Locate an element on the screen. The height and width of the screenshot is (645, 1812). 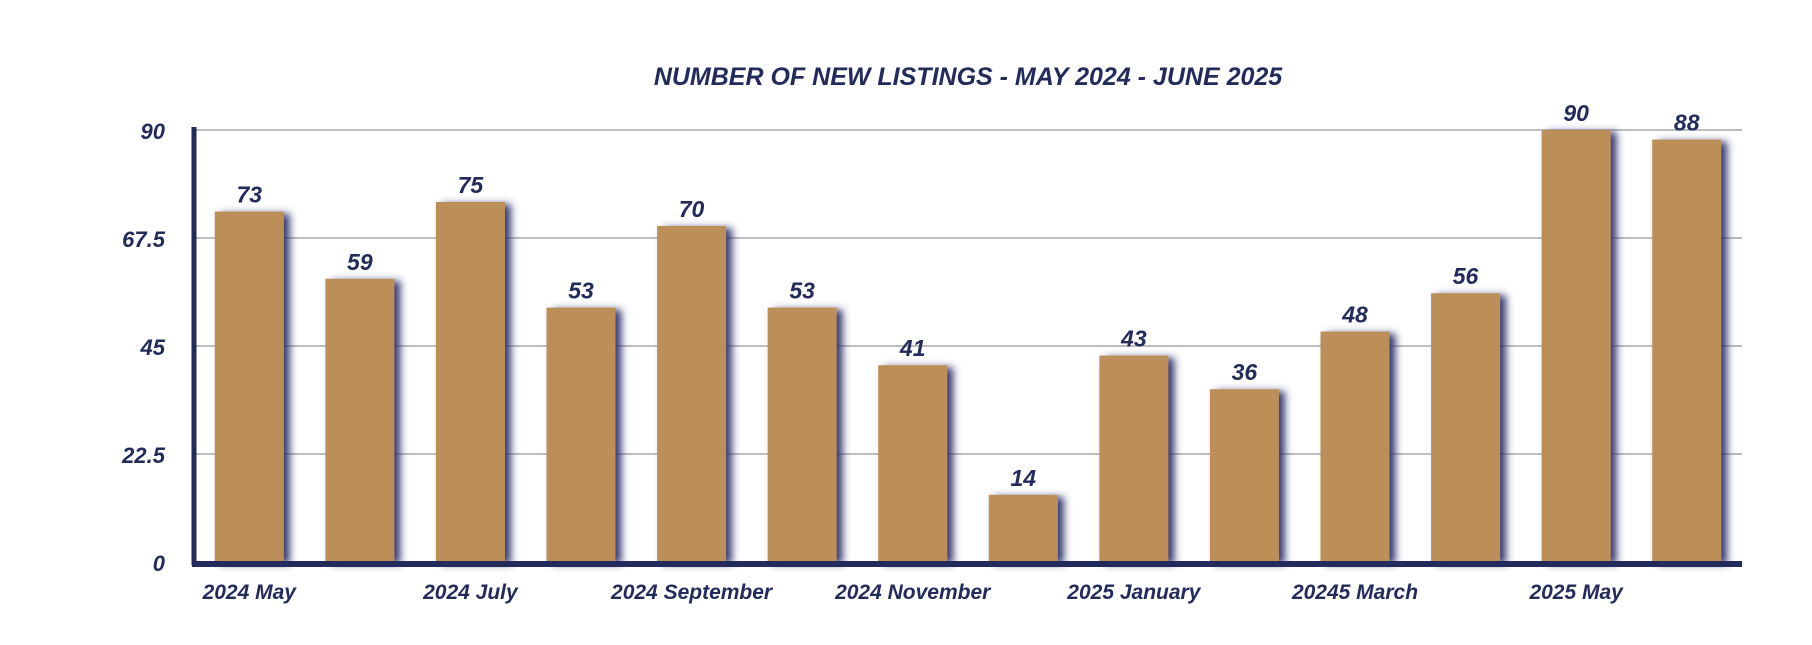
x-tick-label: 2025 May is located at coordinates (1576, 592).